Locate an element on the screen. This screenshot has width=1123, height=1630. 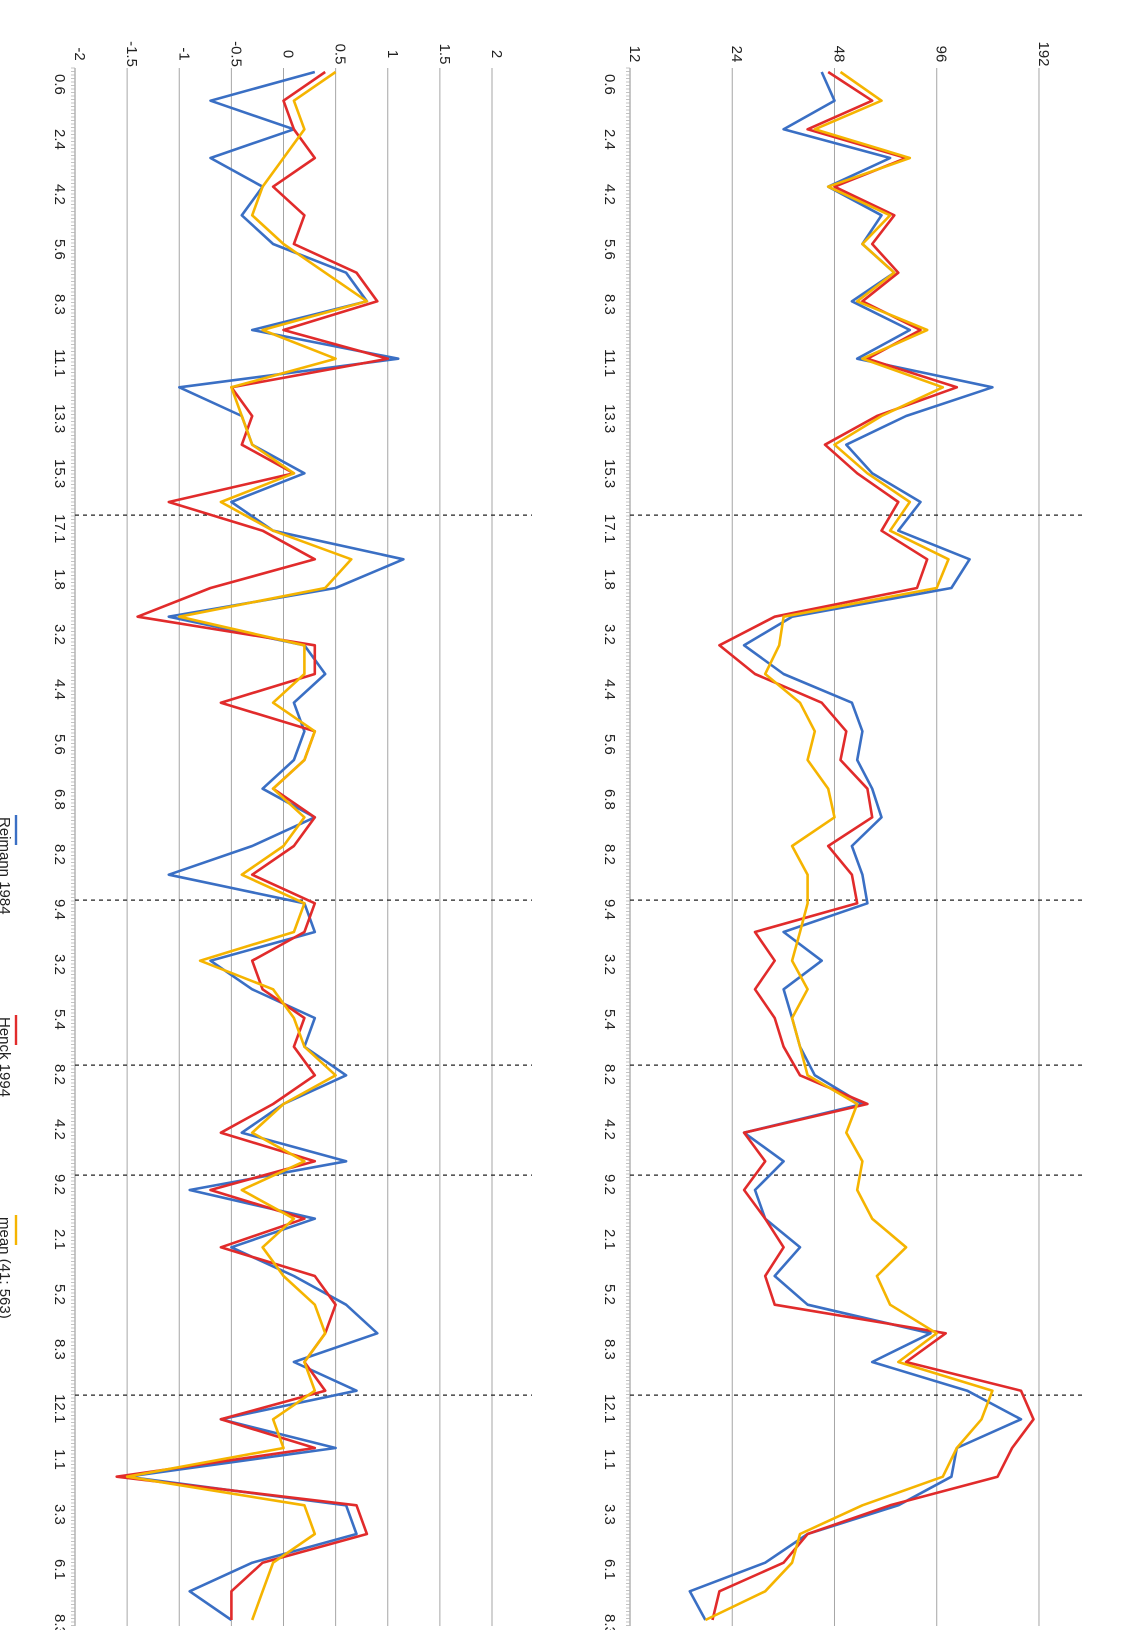
value-tick-label: -0.5 is located at coordinates (235, 54).